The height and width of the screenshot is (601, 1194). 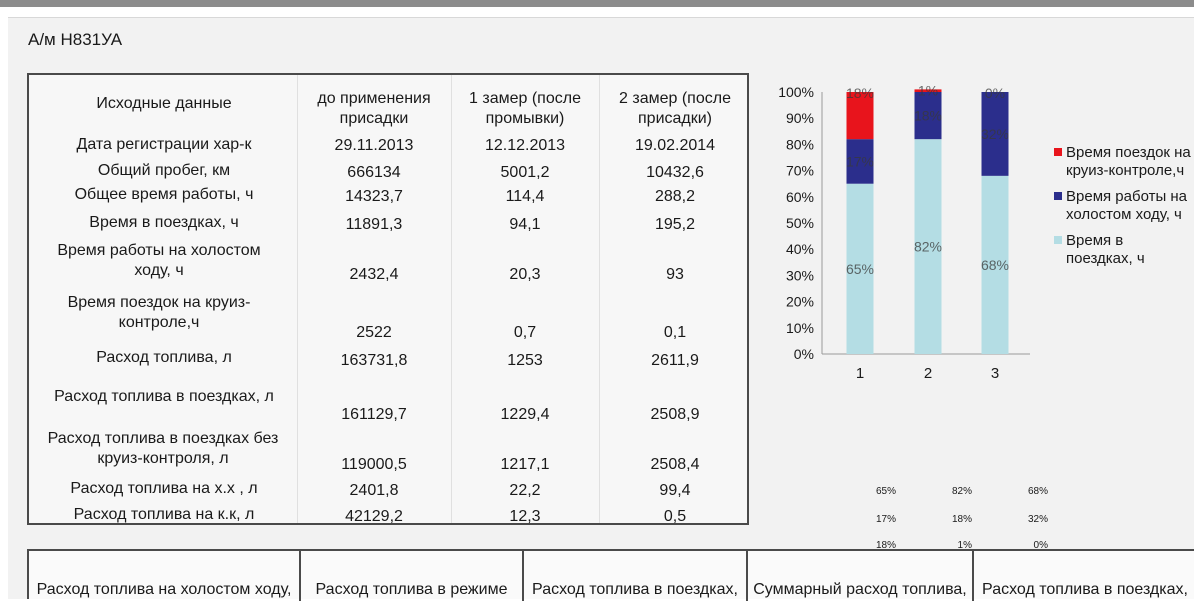 I want to click on y-tick-label: 100%, so click(x=796, y=92).